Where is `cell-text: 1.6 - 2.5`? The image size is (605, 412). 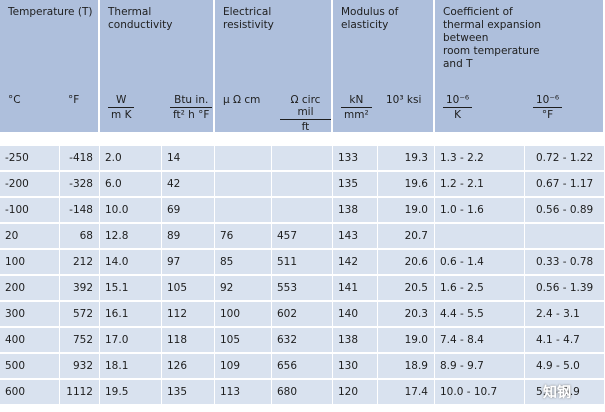
cell-text: 1.6 - 2.5 is located at coordinates (462, 288).